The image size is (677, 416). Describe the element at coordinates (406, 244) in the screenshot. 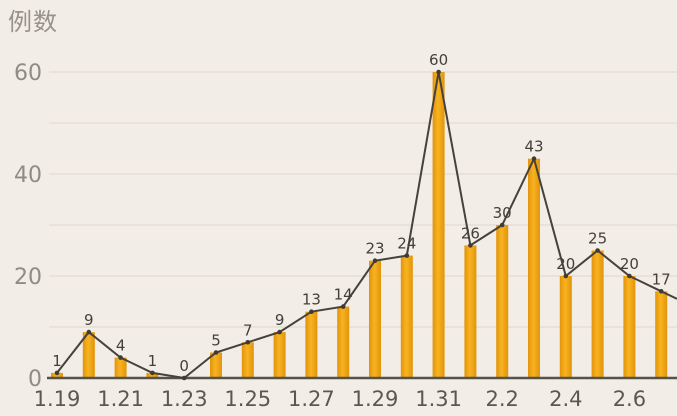

I see `value-label: 24` at that location.